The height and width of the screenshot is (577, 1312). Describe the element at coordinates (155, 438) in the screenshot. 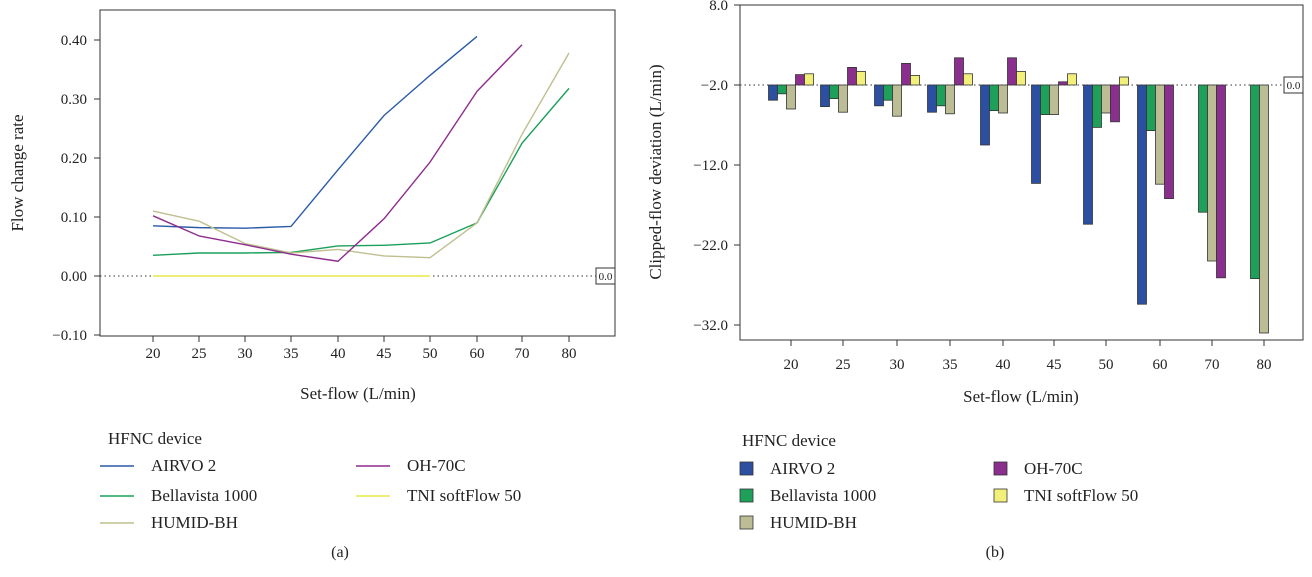

I see `chart-a-legend-title: HFNC device` at that location.